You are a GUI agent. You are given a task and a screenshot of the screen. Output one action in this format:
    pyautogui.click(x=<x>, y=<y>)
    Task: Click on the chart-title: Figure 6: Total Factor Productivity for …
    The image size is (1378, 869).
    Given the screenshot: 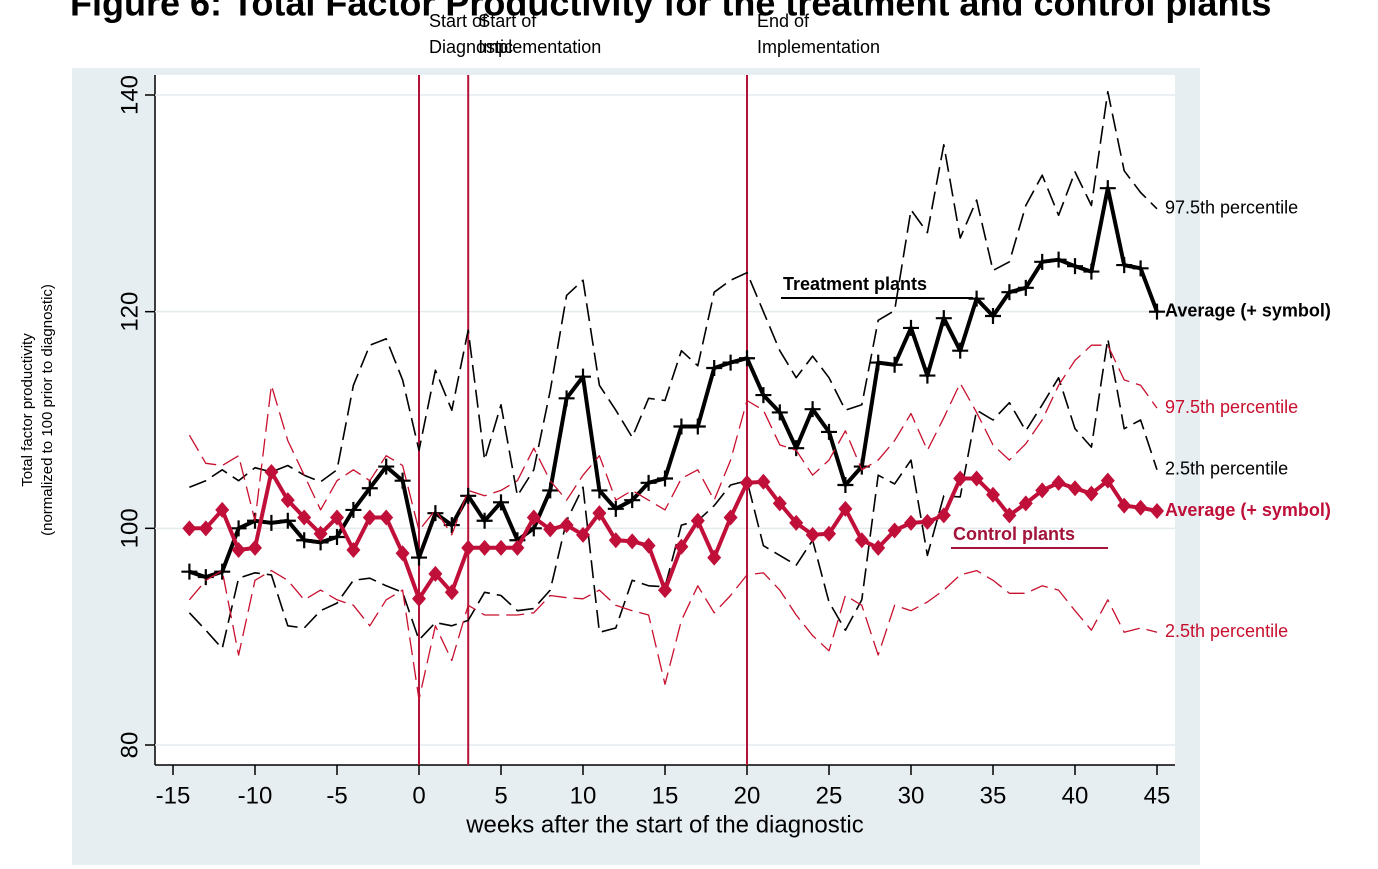 What is the action you would take?
    pyautogui.click(x=670, y=12)
    